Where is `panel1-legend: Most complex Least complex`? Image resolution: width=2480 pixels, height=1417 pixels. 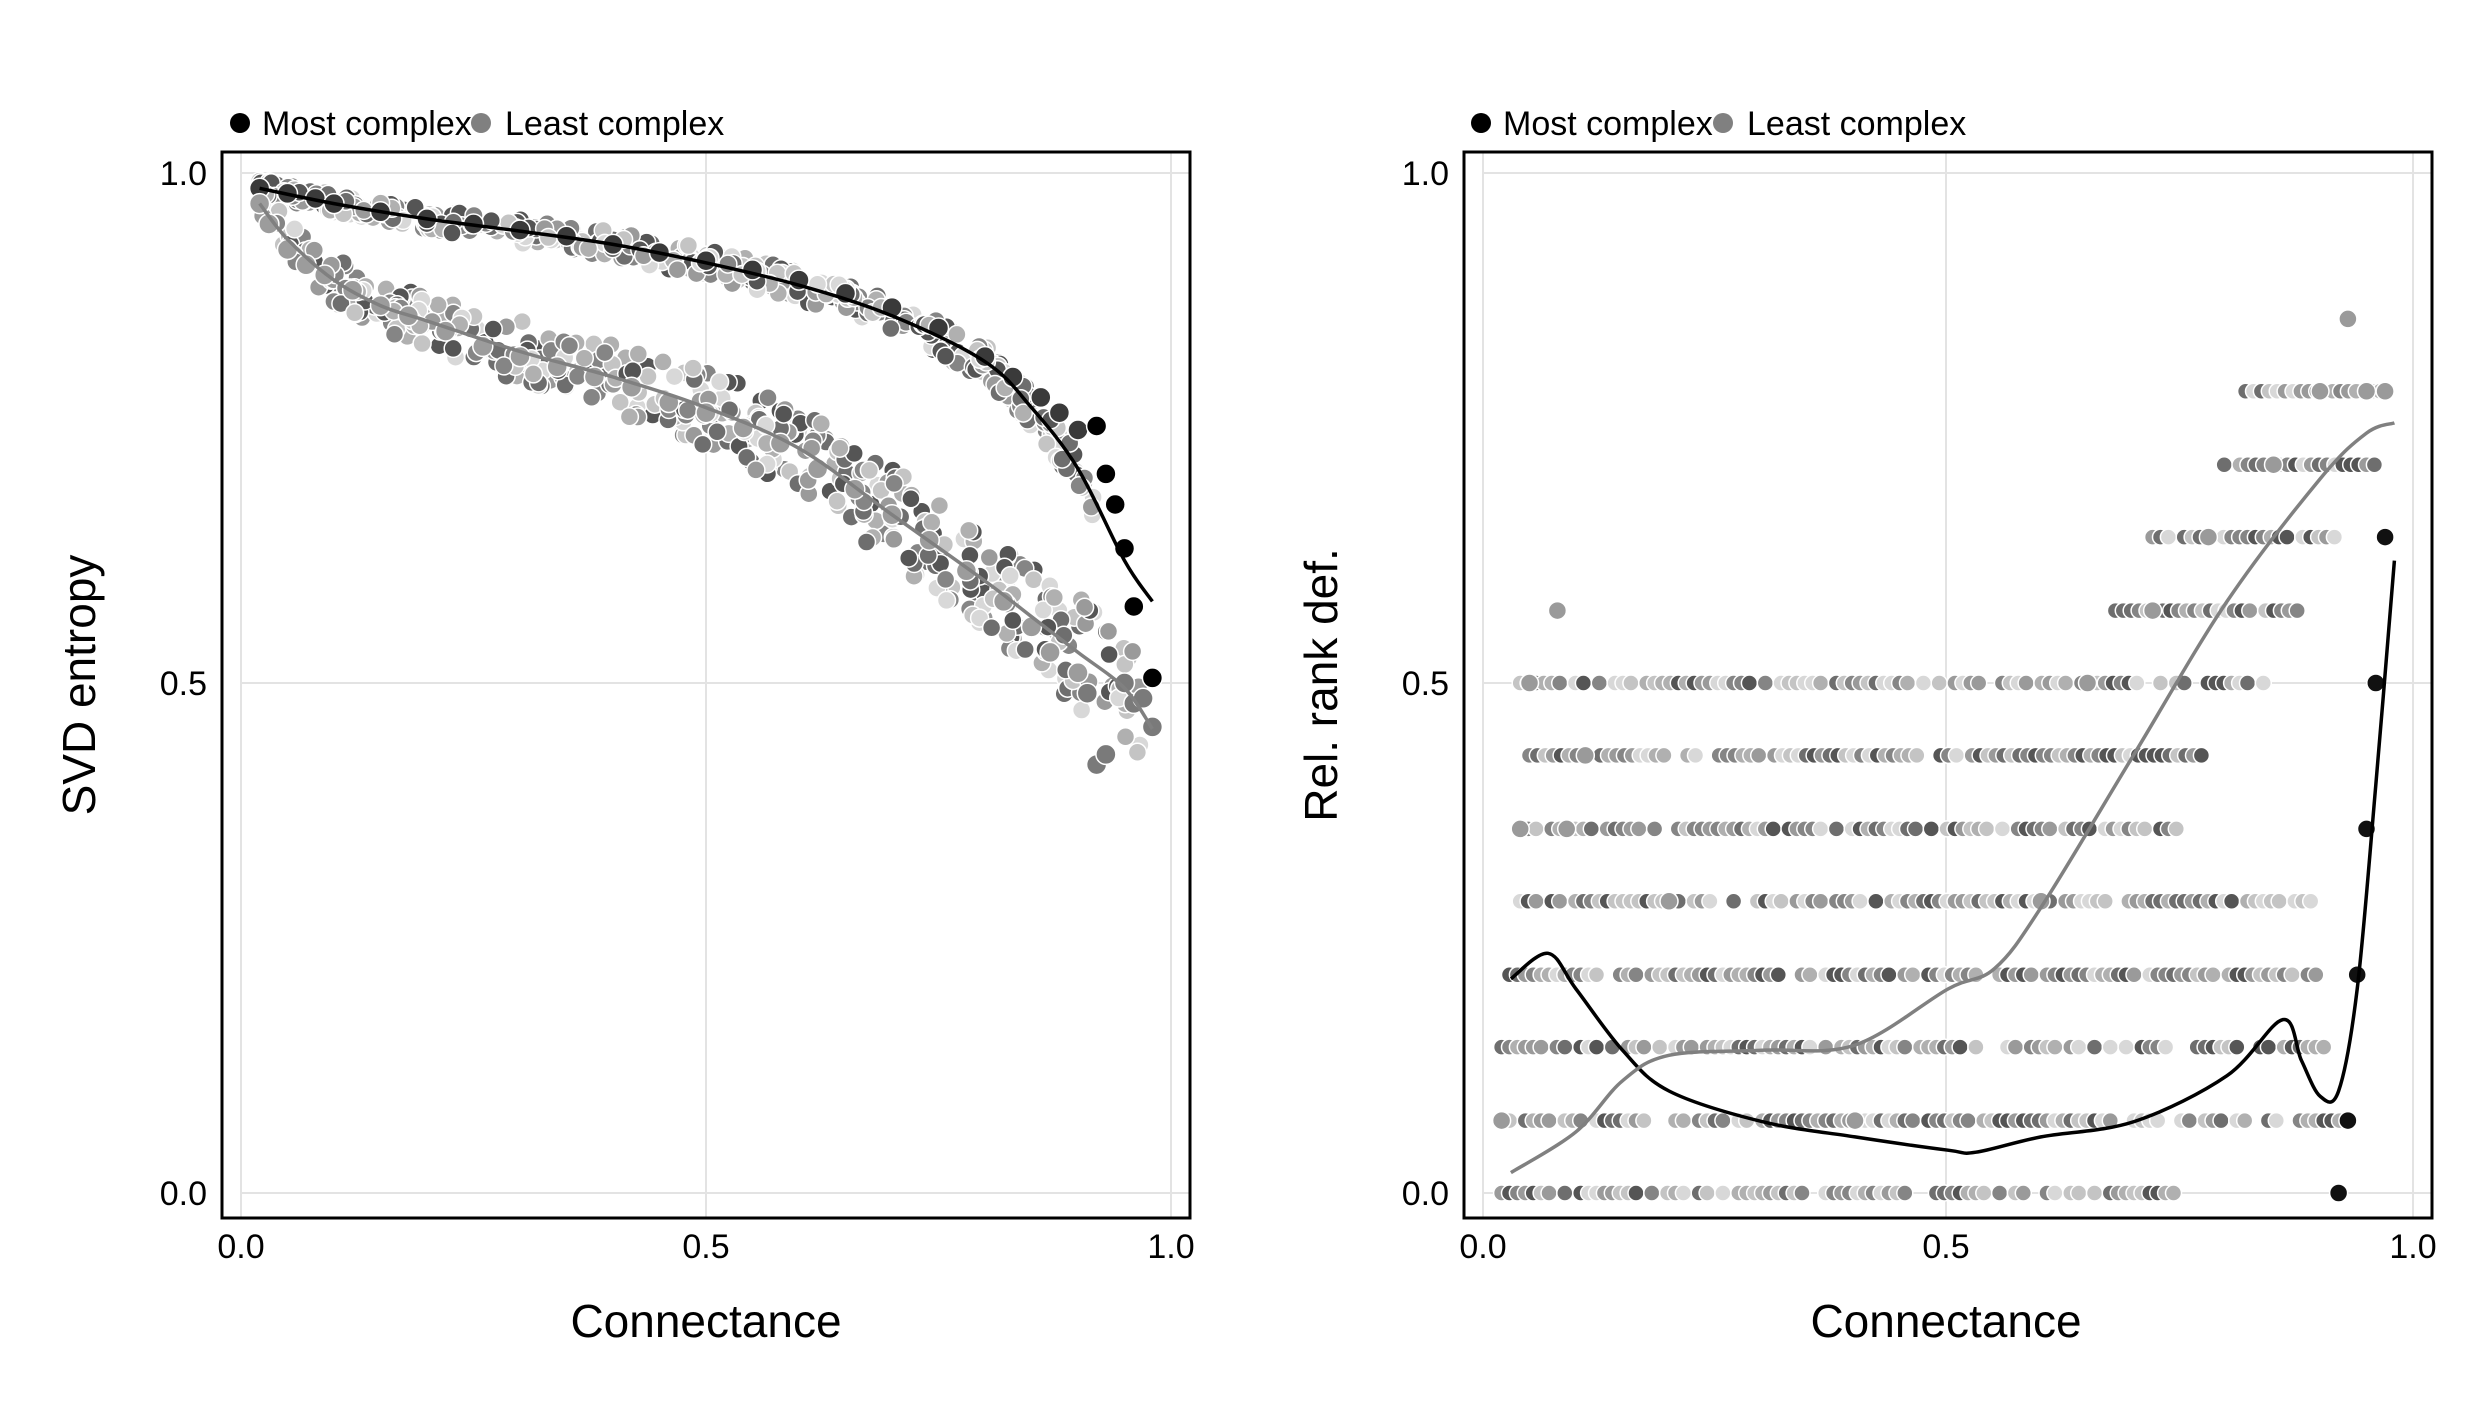
panel1-legend: Most complex Least complex is located at coordinates (477, 124).